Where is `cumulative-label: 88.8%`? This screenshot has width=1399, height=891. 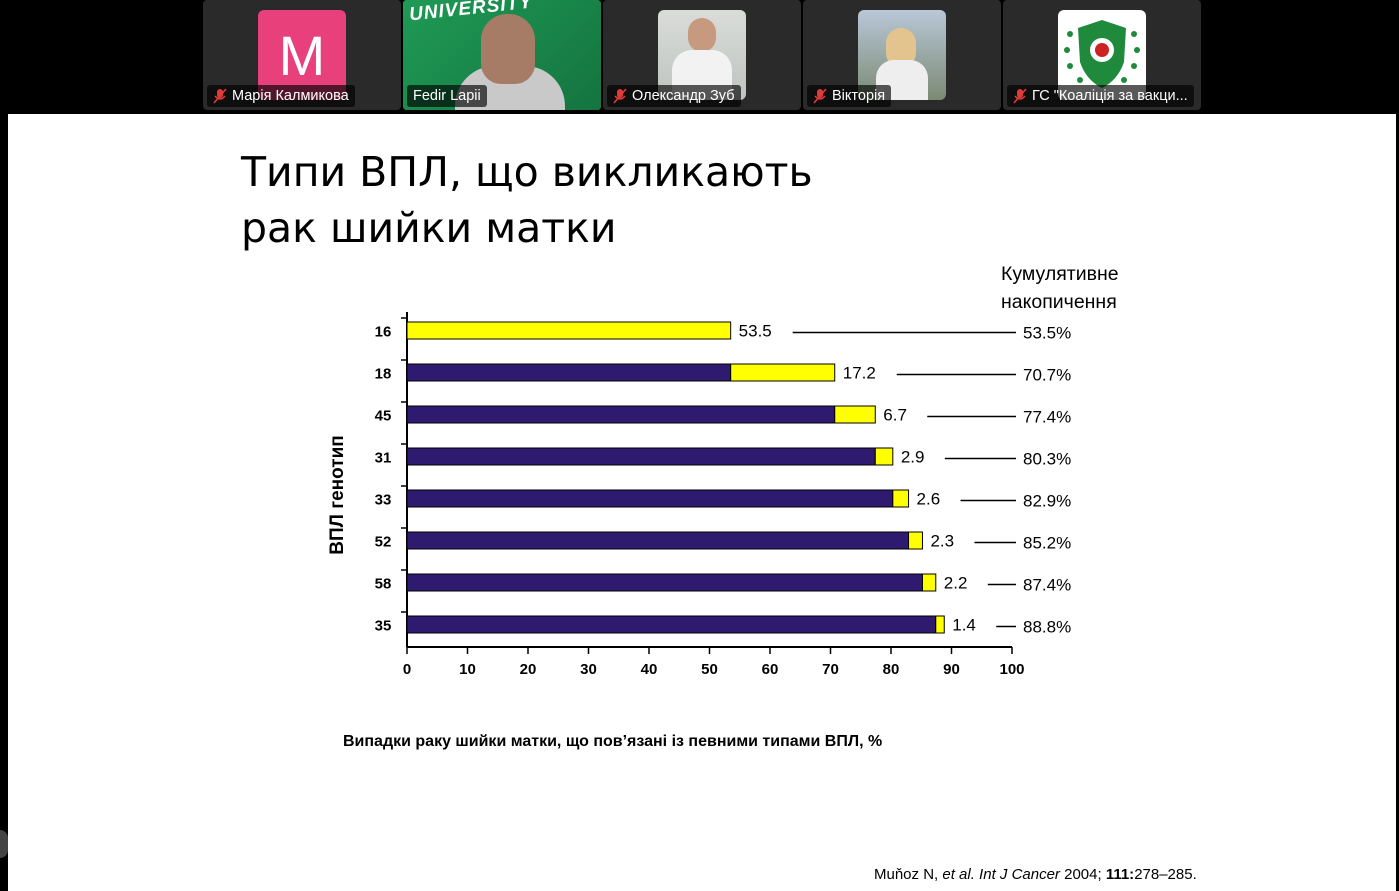
cumulative-label: 88.8% is located at coordinates (1047, 627).